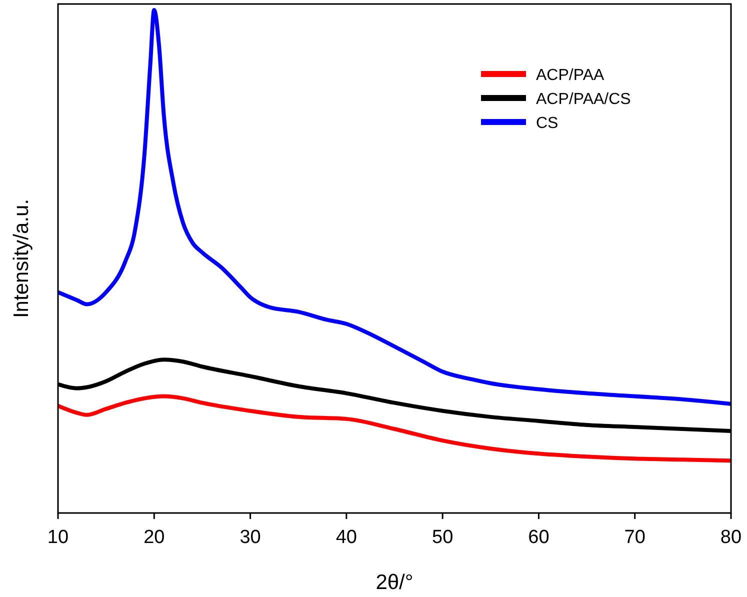  I want to click on legend-label: ACP/PAA, so click(570, 75).